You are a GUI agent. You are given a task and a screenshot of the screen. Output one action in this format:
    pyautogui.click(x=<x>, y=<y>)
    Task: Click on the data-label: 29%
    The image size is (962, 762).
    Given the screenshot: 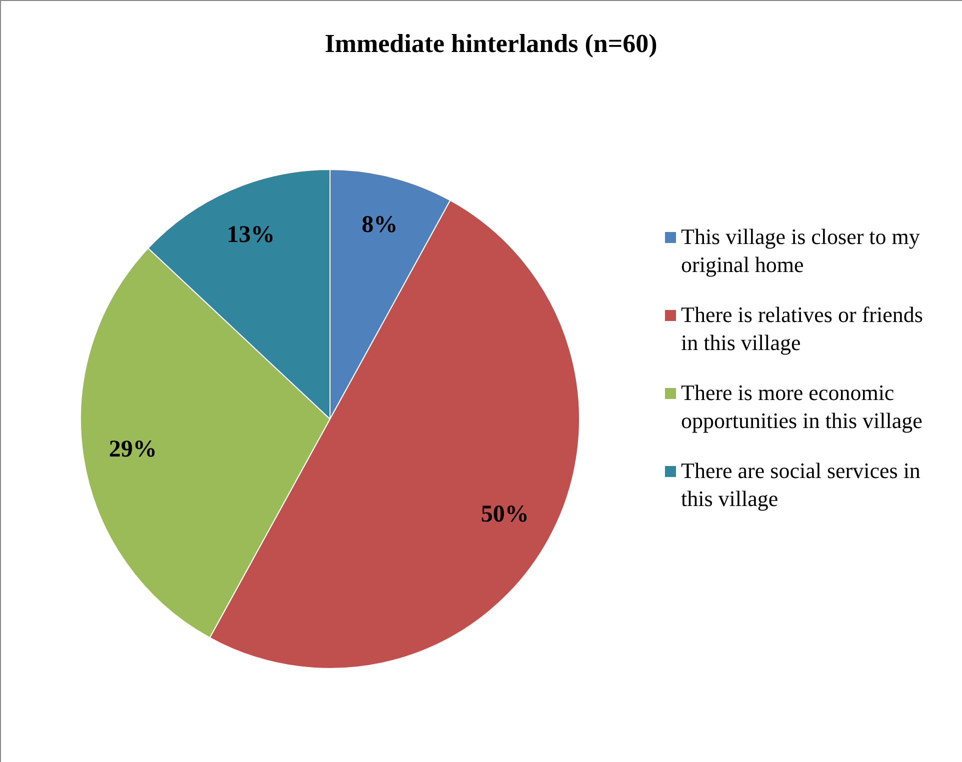 What is the action you would take?
    pyautogui.click(x=132, y=449)
    